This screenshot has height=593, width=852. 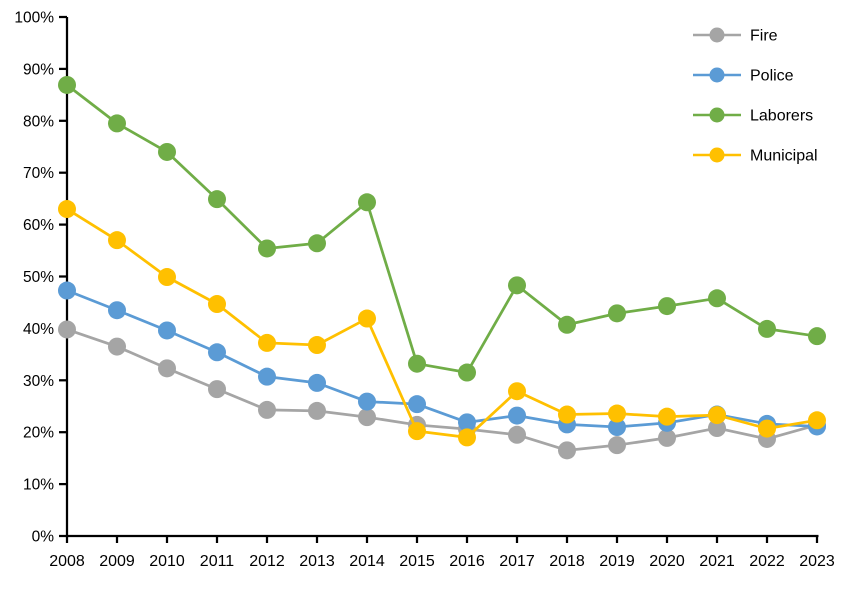 I want to click on y-axis-tick-label: 70%, so click(x=38, y=173).